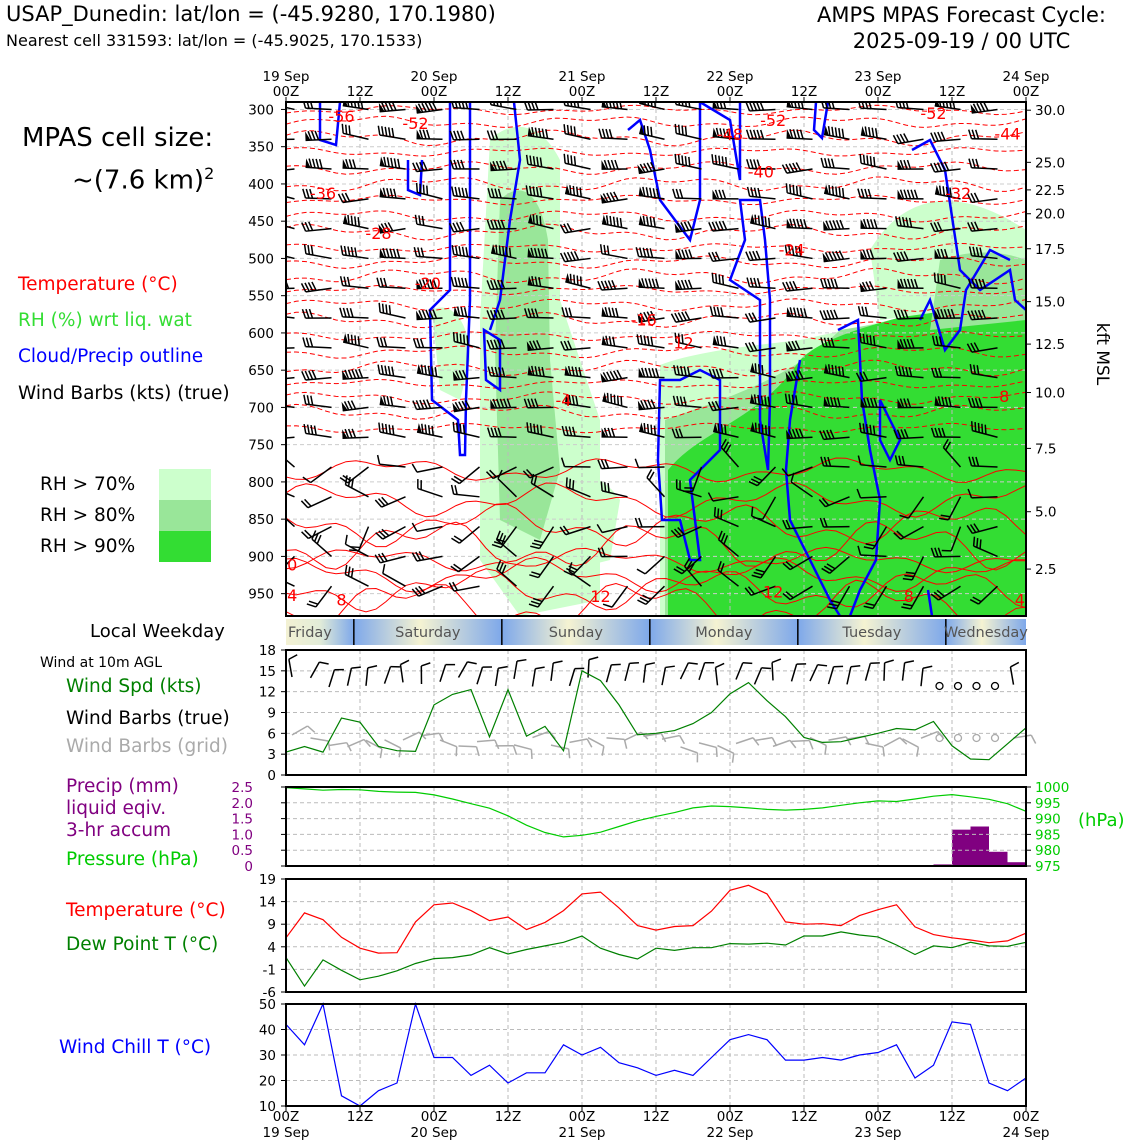 The height and width of the screenshot is (1140, 1140). What do you see at coordinates (185, 546) in the screenshot?
I see `legend-rh90-swatch` at bounding box center [185, 546].